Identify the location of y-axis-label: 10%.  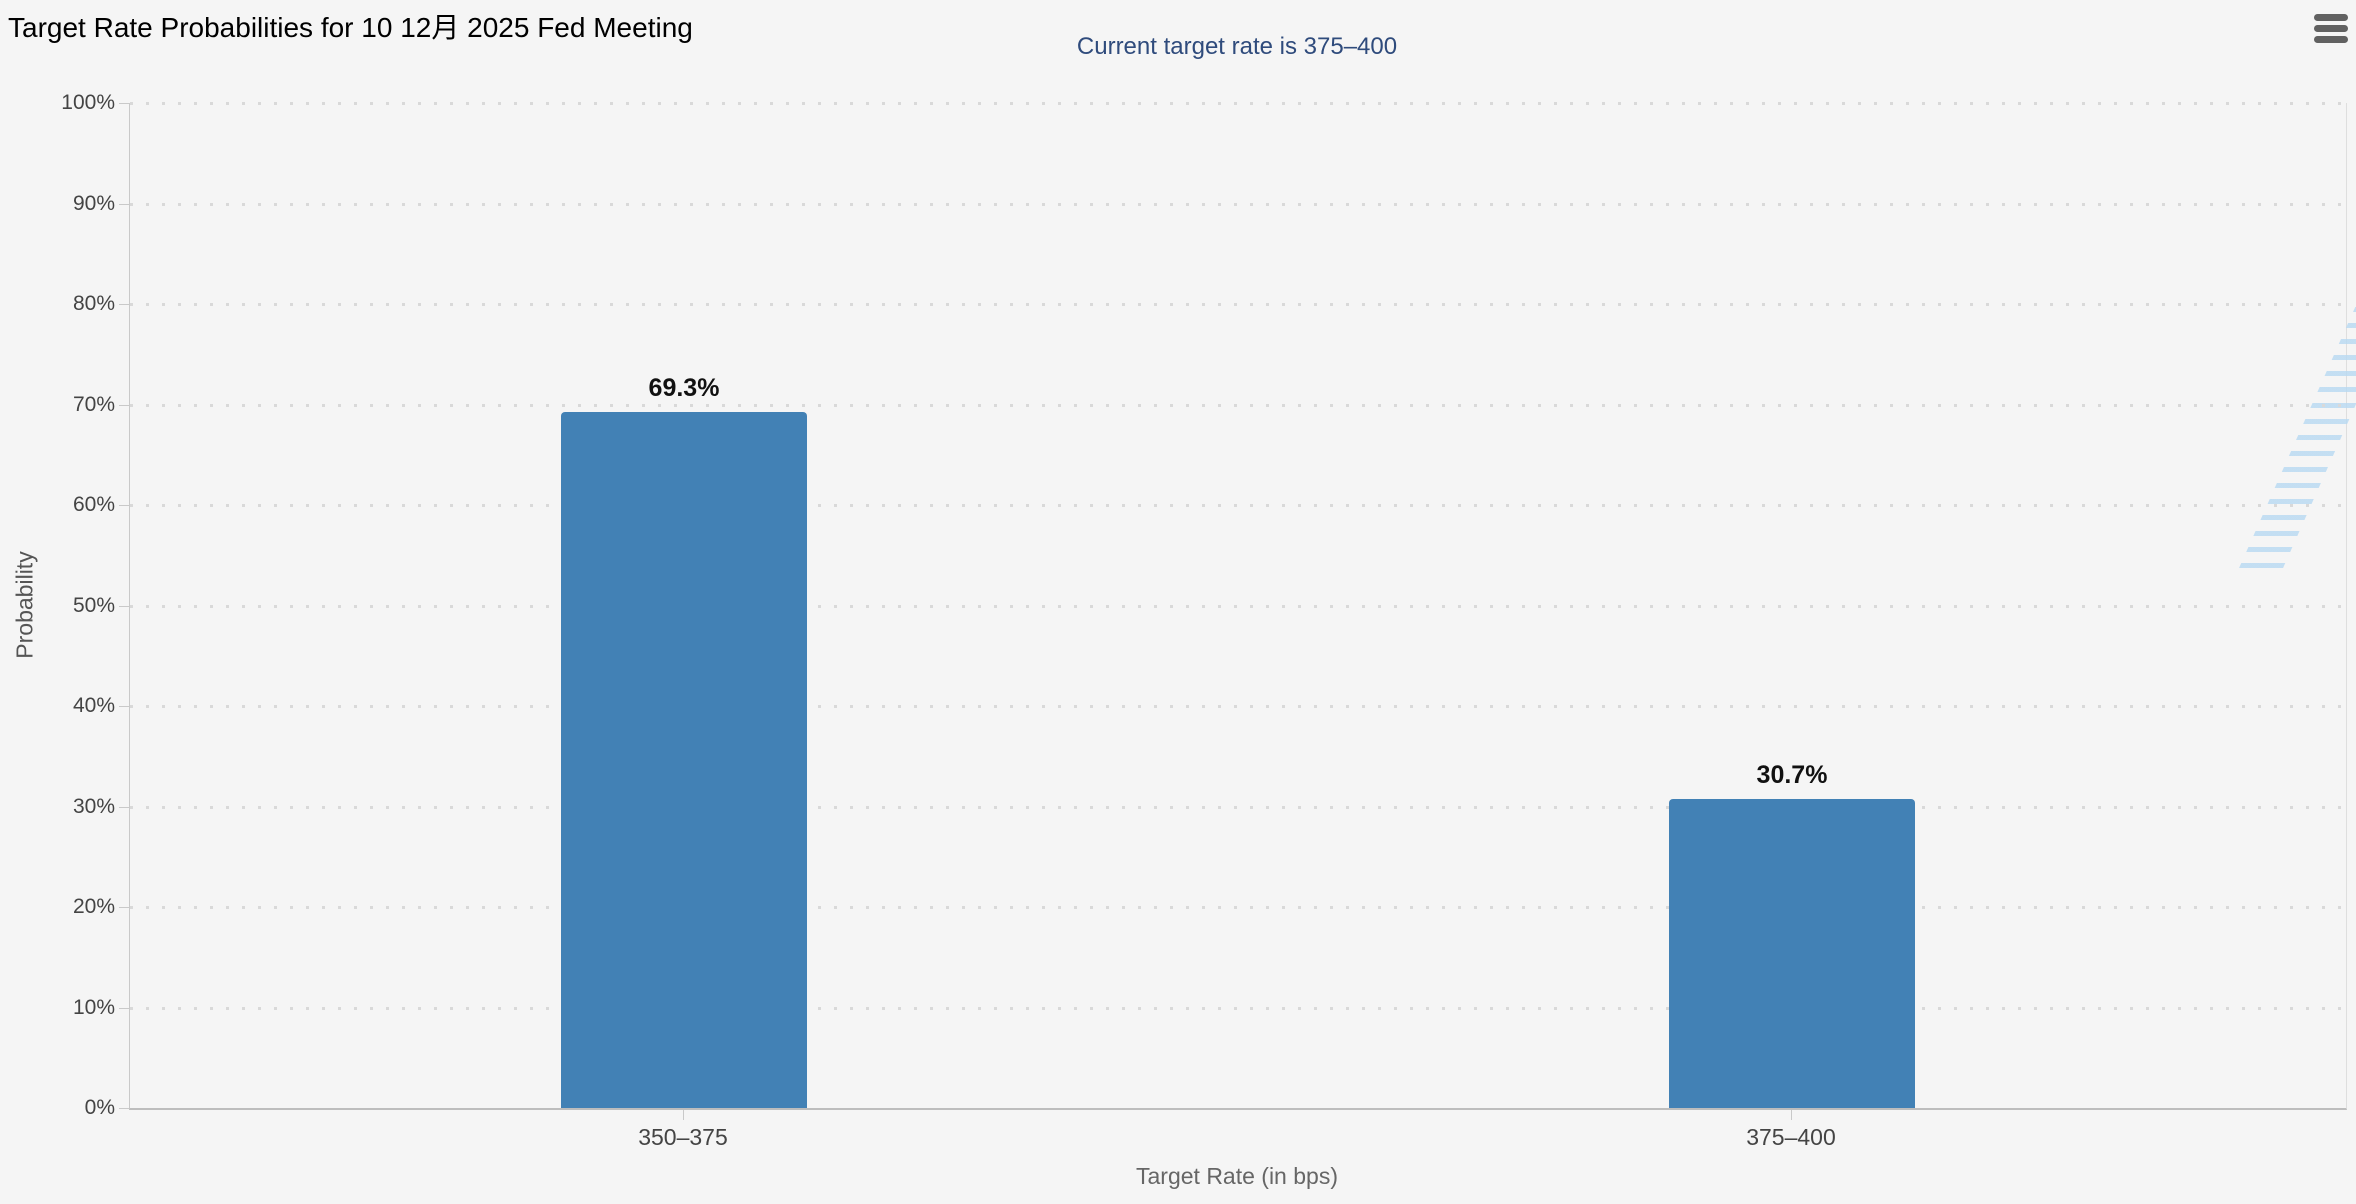
(93, 1007).